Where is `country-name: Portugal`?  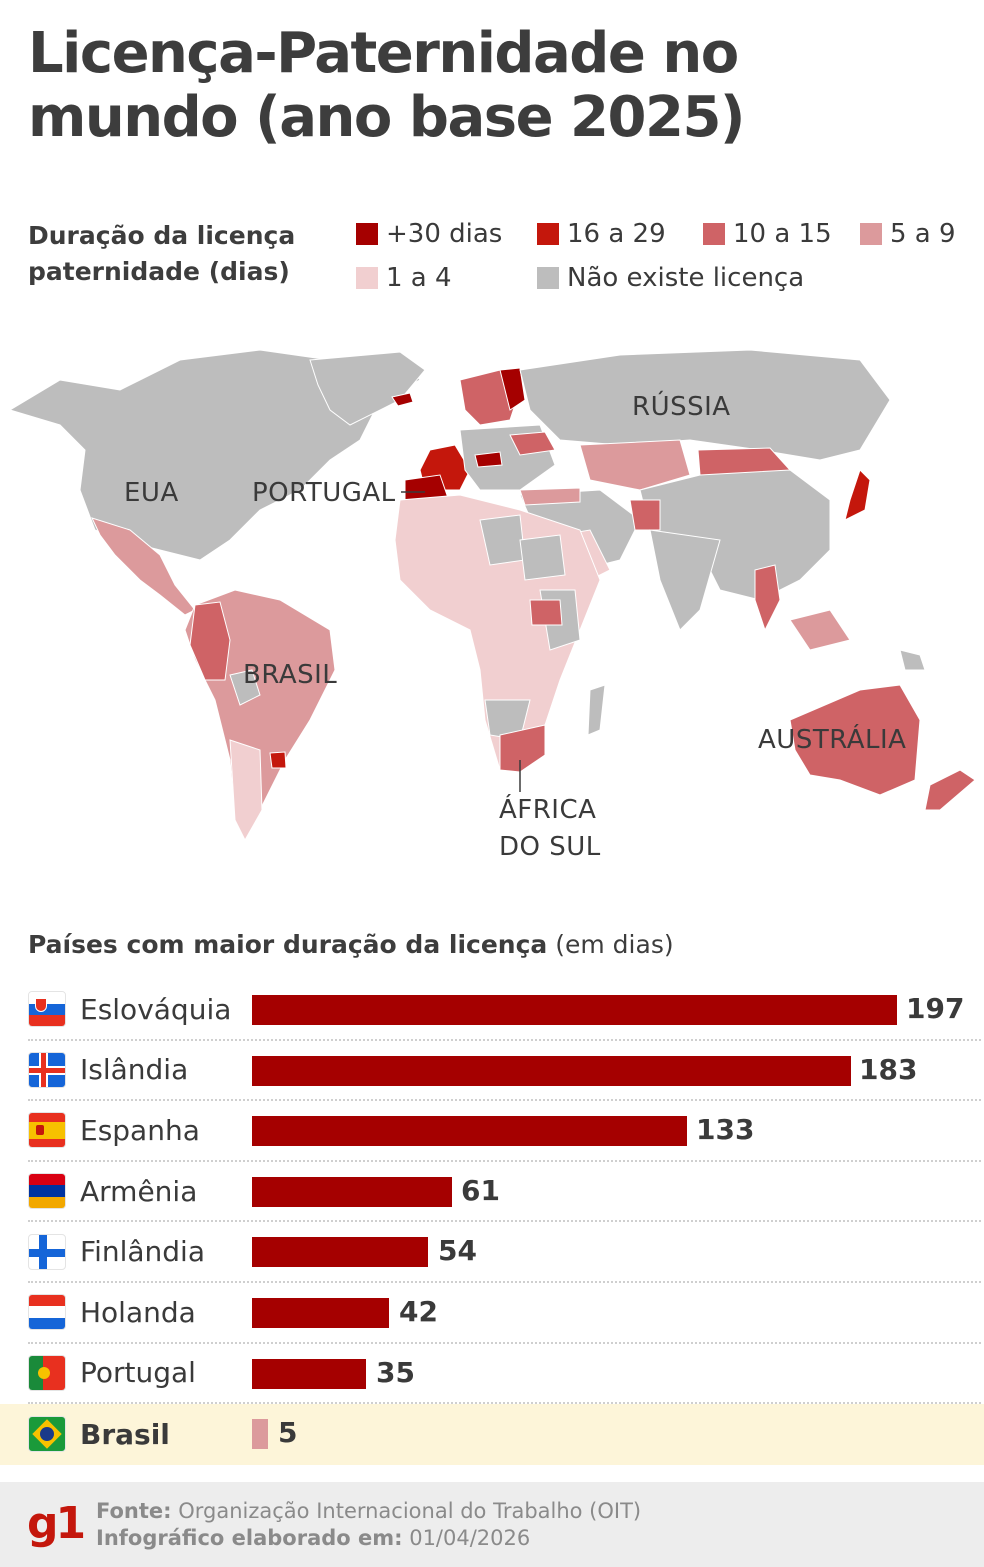
country-name: Portugal is located at coordinates (138, 1373).